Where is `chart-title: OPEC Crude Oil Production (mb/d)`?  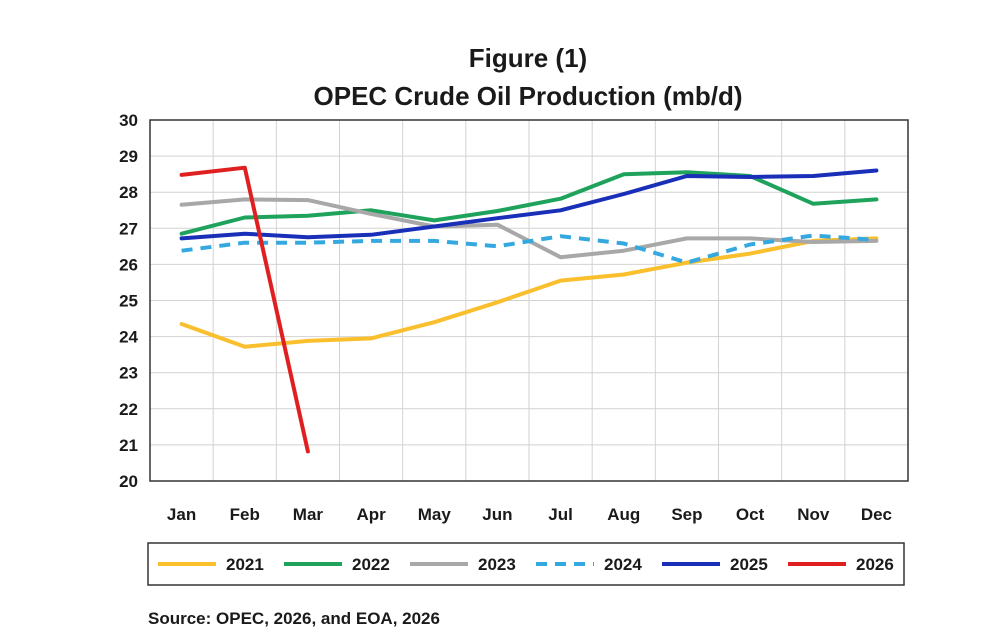 chart-title: OPEC Crude Oil Production (mb/d) is located at coordinates (528, 96).